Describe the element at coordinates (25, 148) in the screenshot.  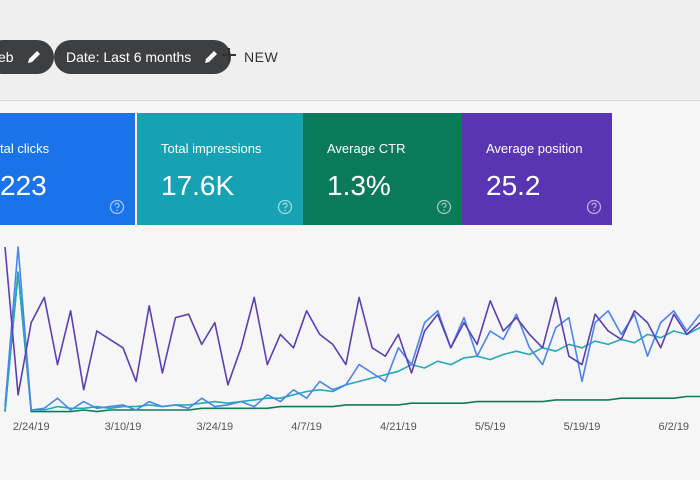
I see `card-label: tal clicks` at that location.